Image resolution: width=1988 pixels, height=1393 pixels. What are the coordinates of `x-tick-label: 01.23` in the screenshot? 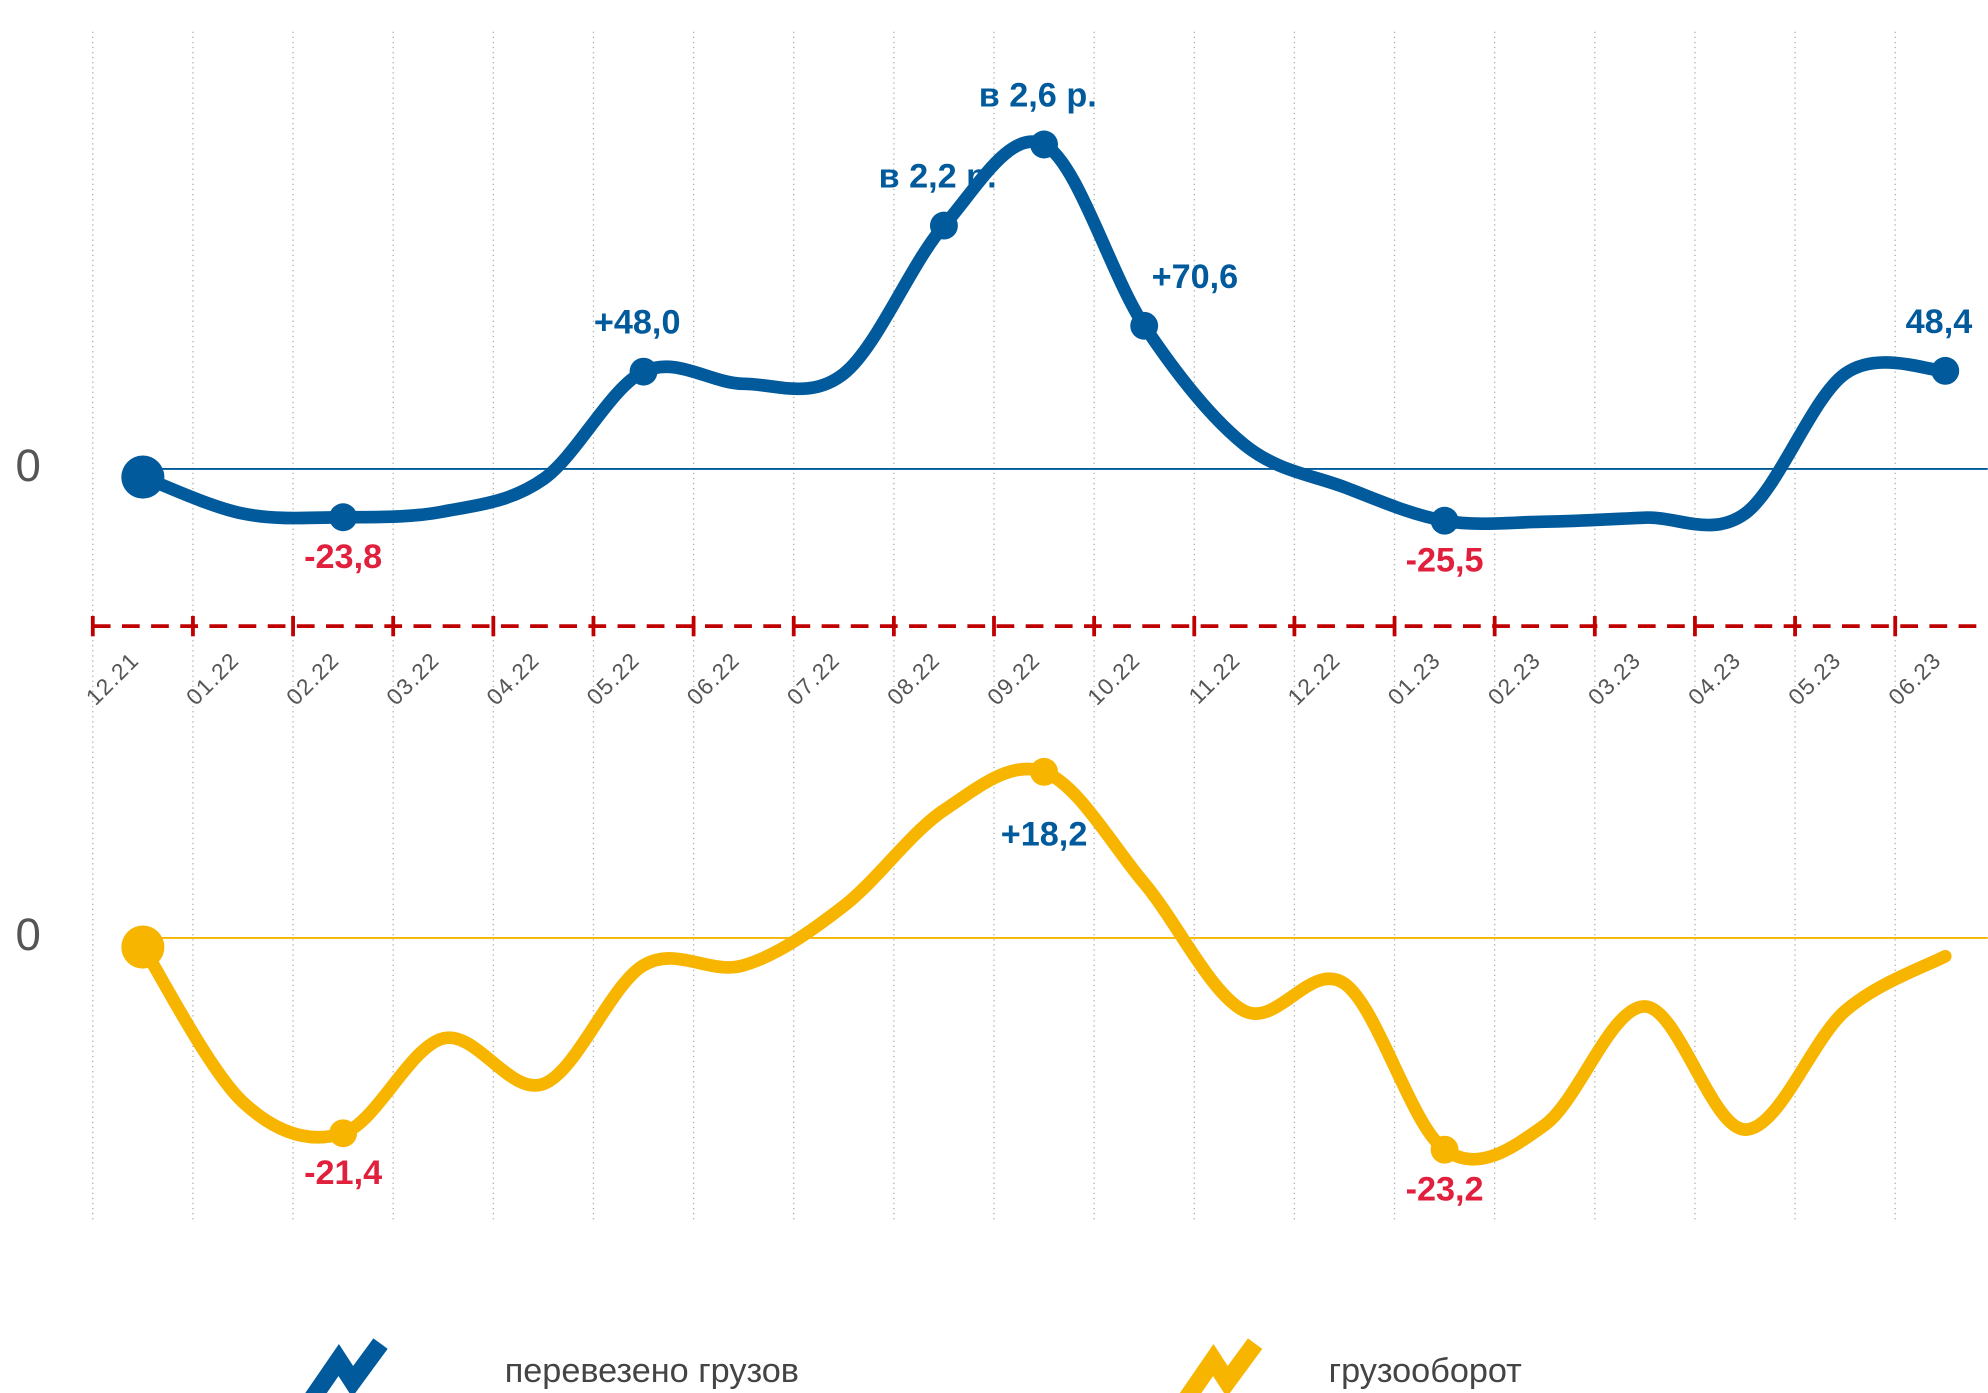 It's located at (1413, 678).